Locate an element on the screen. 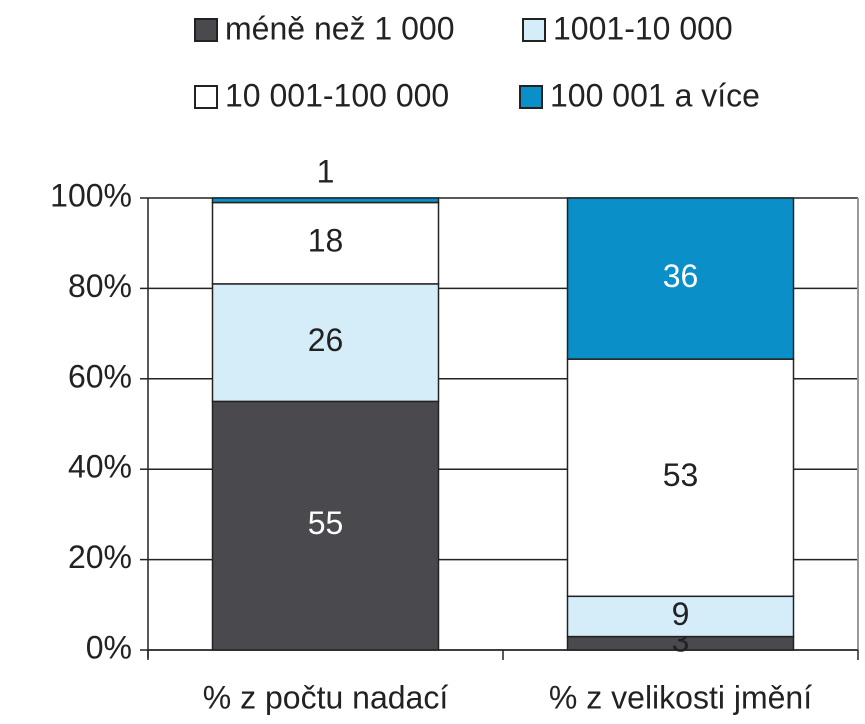  legend-label: méně než 1 000 is located at coordinates (340, 28).